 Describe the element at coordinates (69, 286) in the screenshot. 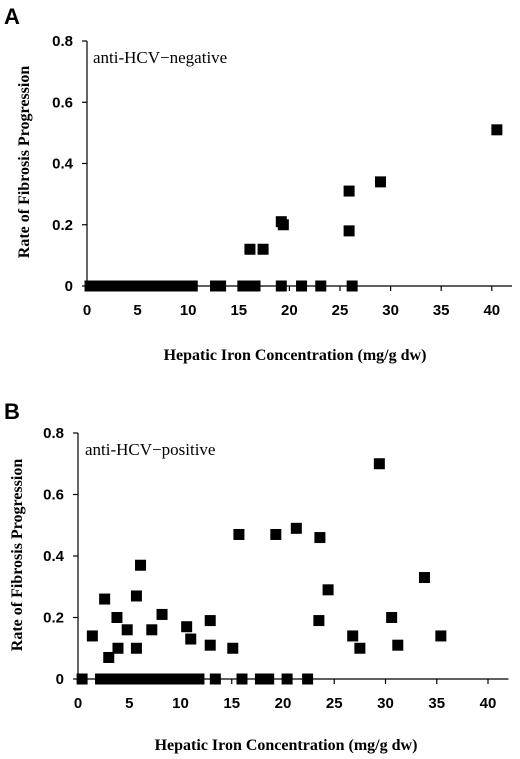

I see `panel-a-y-tick-label: 0` at that location.